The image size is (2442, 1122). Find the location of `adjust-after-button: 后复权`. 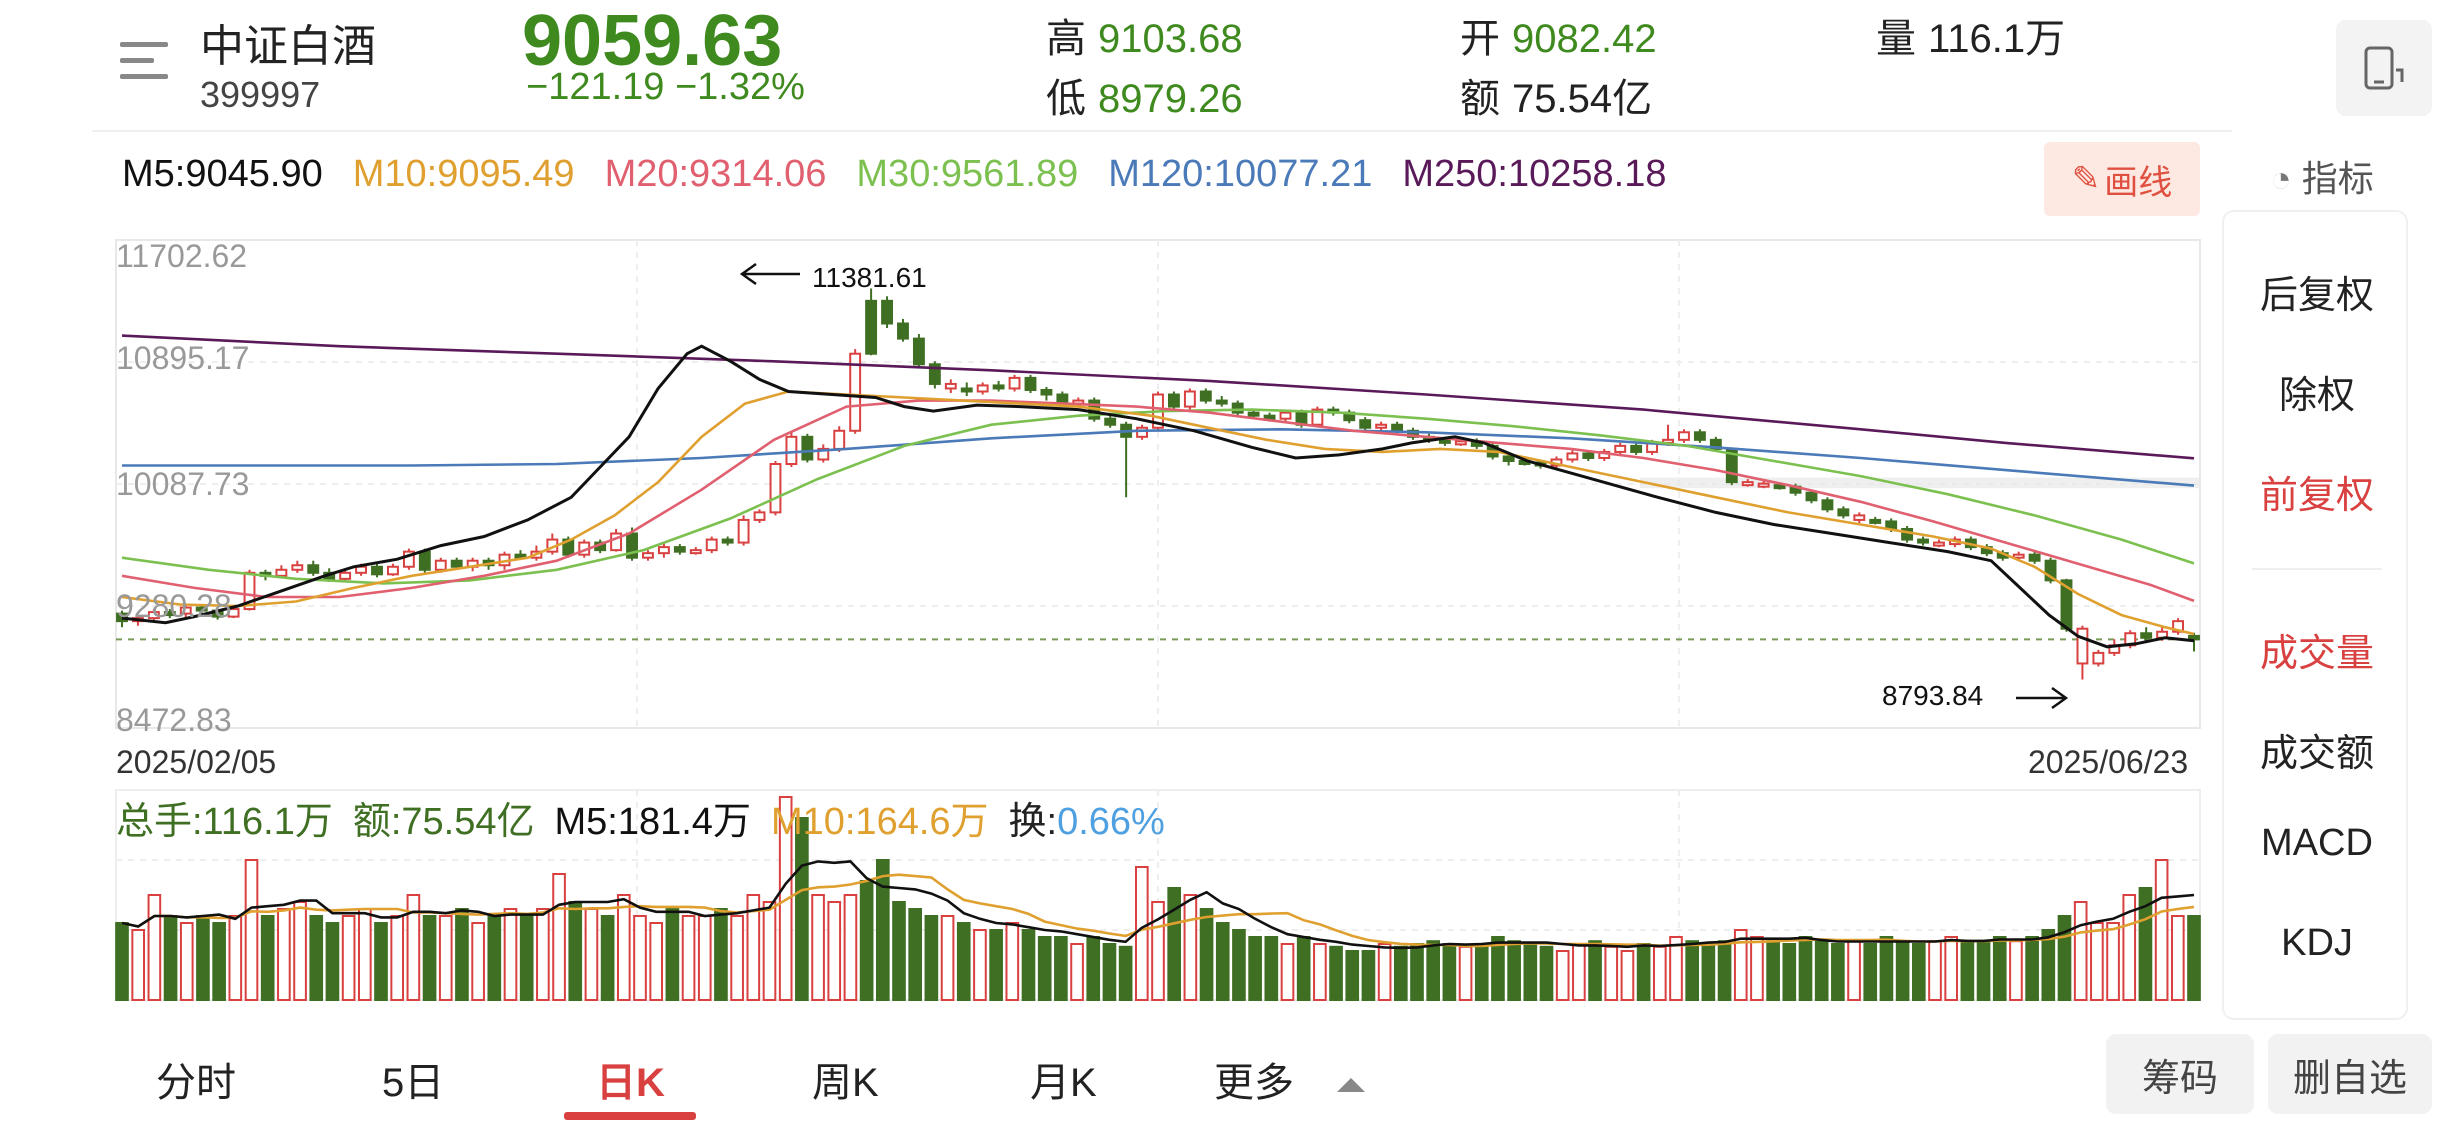

adjust-after-button: 后复权 is located at coordinates (2316, 296).